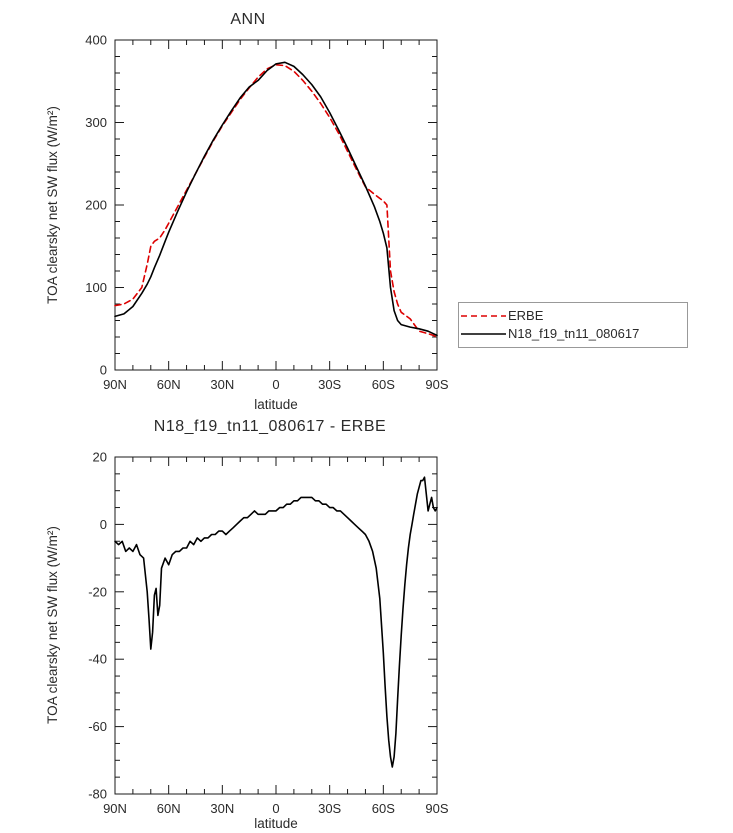 The image size is (733, 833). I want to click on bottom-chart-ylabel: TOA clearsky net SW flux (W/m²), so click(52, 625).